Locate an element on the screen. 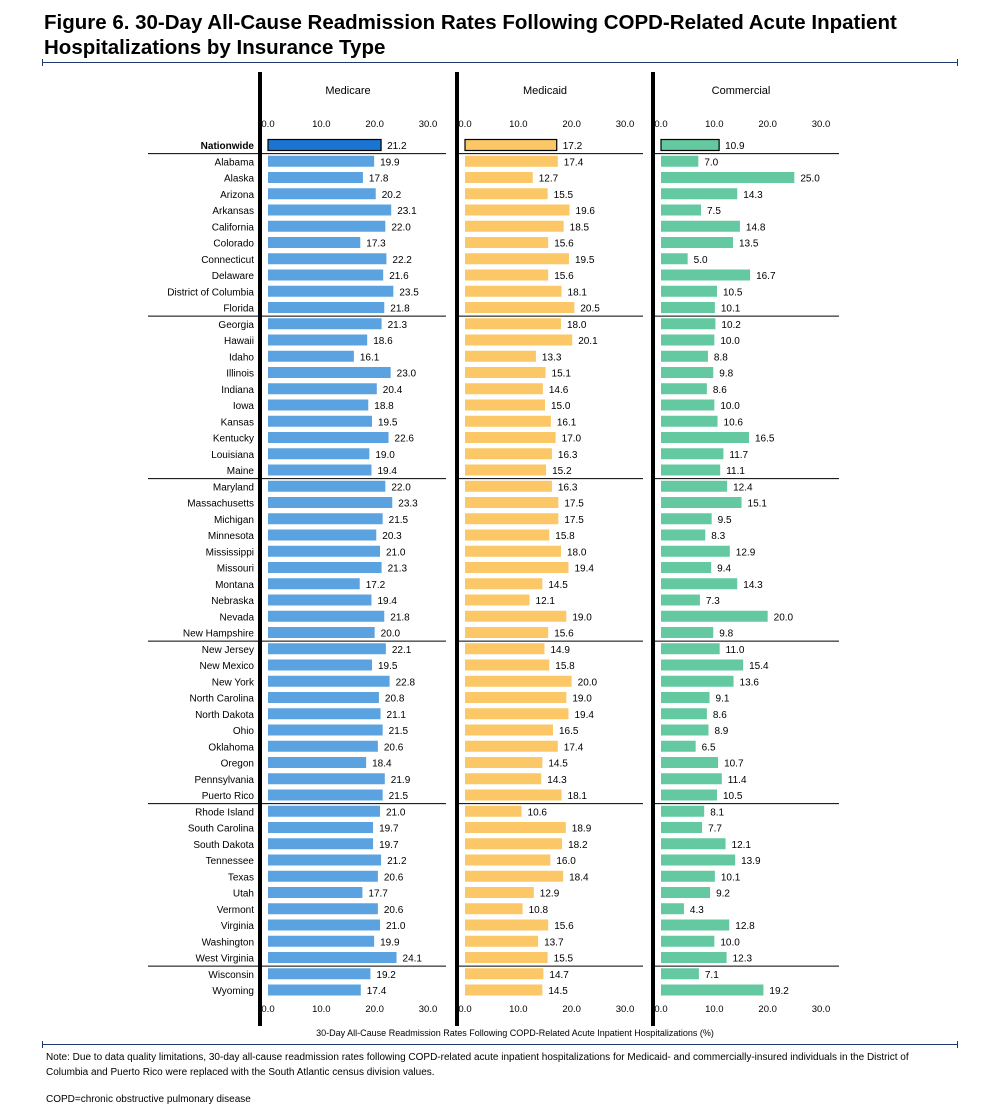 Image resolution: width=1000 pixels, height=1112 pixels. bar-commercial-kentucky is located at coordinates (705, 437).